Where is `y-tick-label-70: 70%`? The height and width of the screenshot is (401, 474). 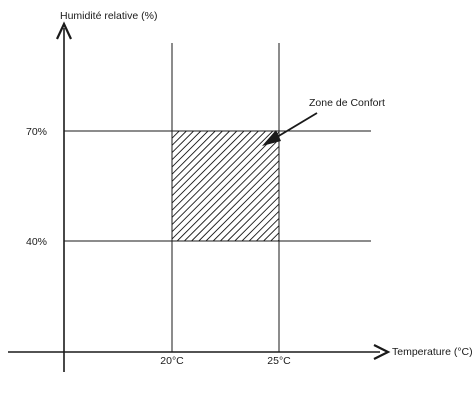 y-tick-label-70: 70% is located at coordinates (36, 132).